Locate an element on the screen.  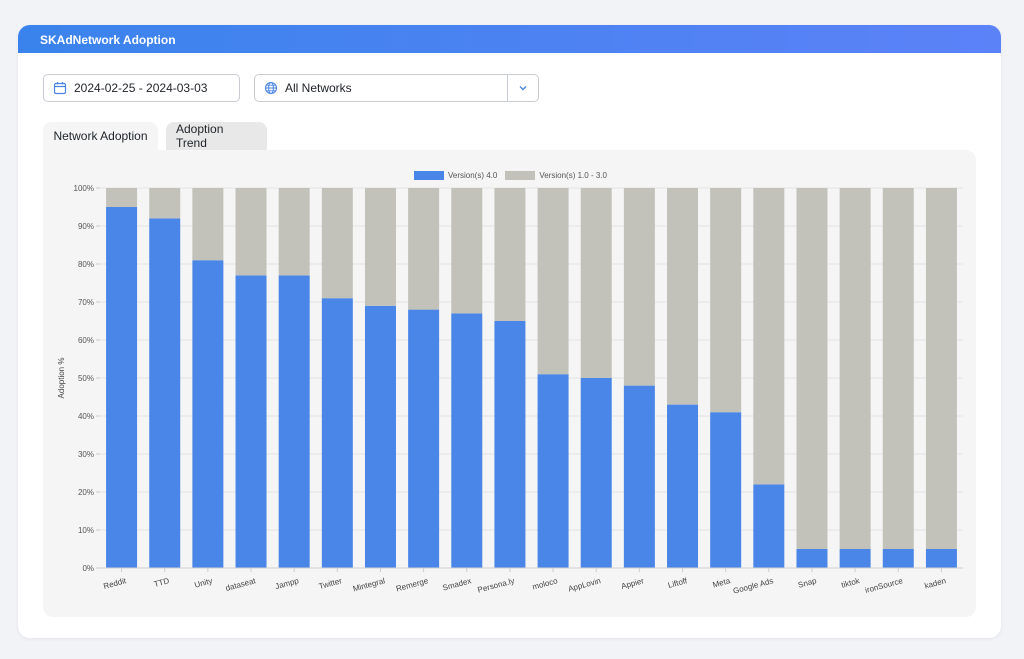
y-tick-label: 0% is located at coordinates (88, 568).